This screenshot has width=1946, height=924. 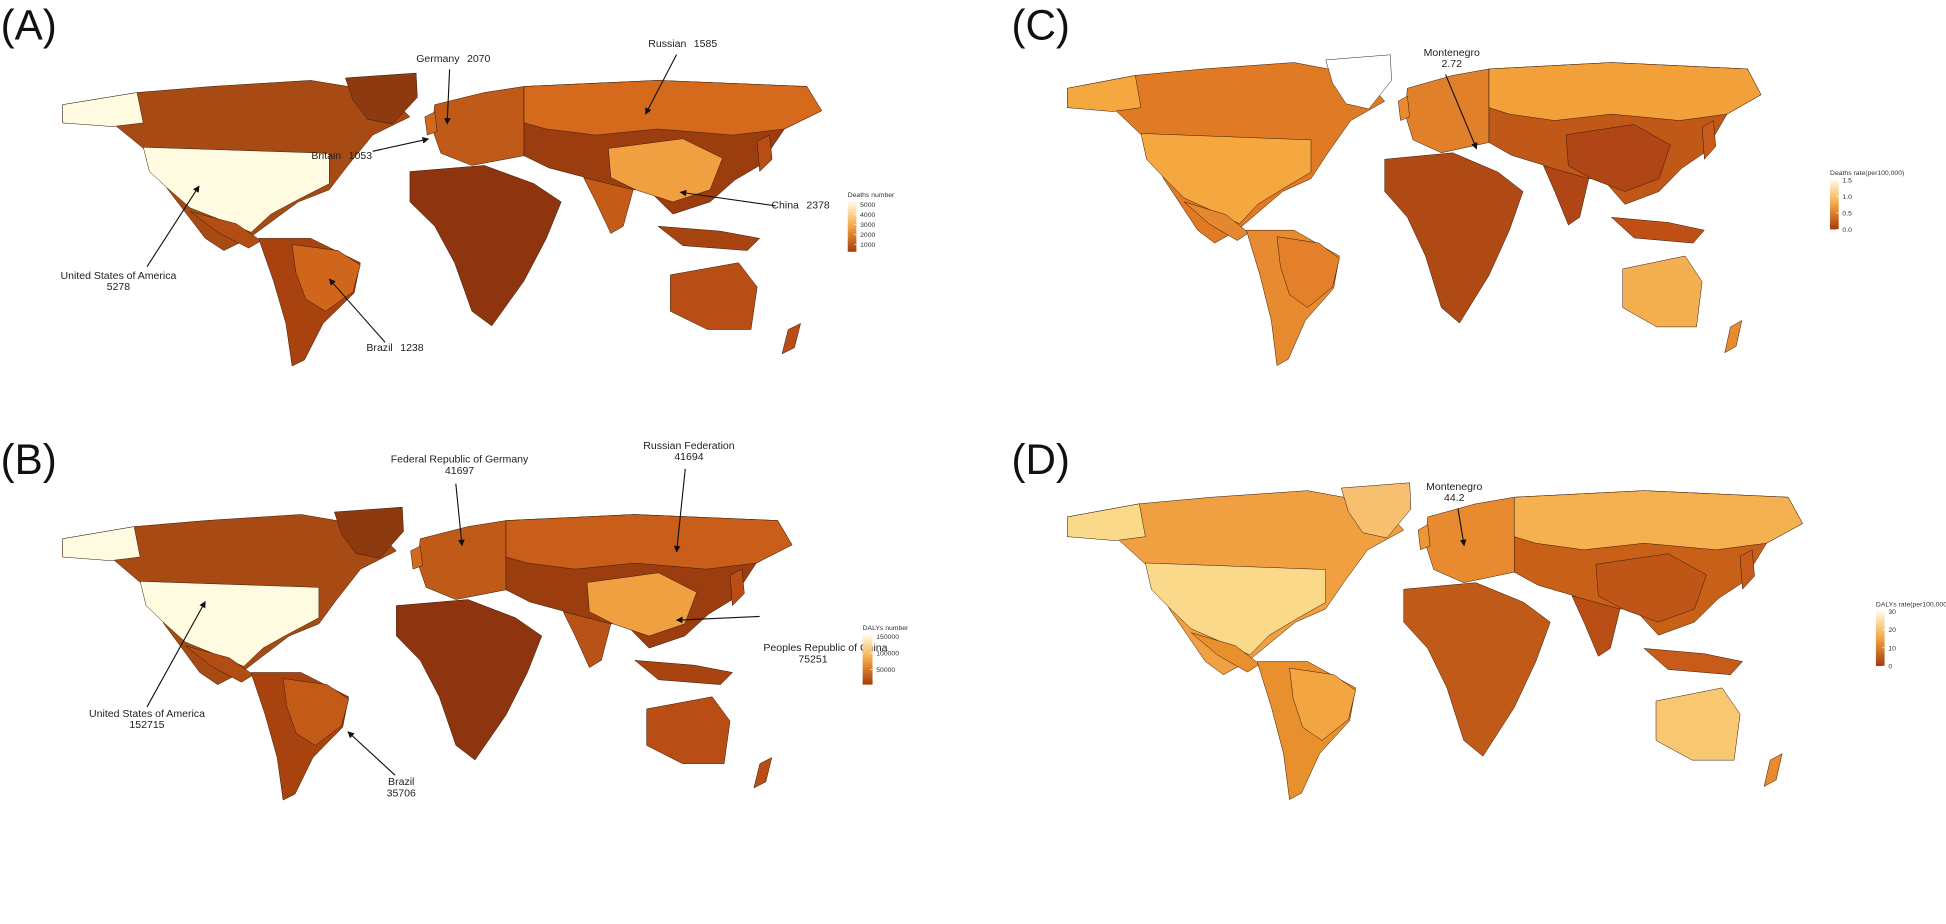 What do you see at coordinates (886, 628) in the screenshot?
I see `legend-title: DALYs number` at bounding box center [886, 628].